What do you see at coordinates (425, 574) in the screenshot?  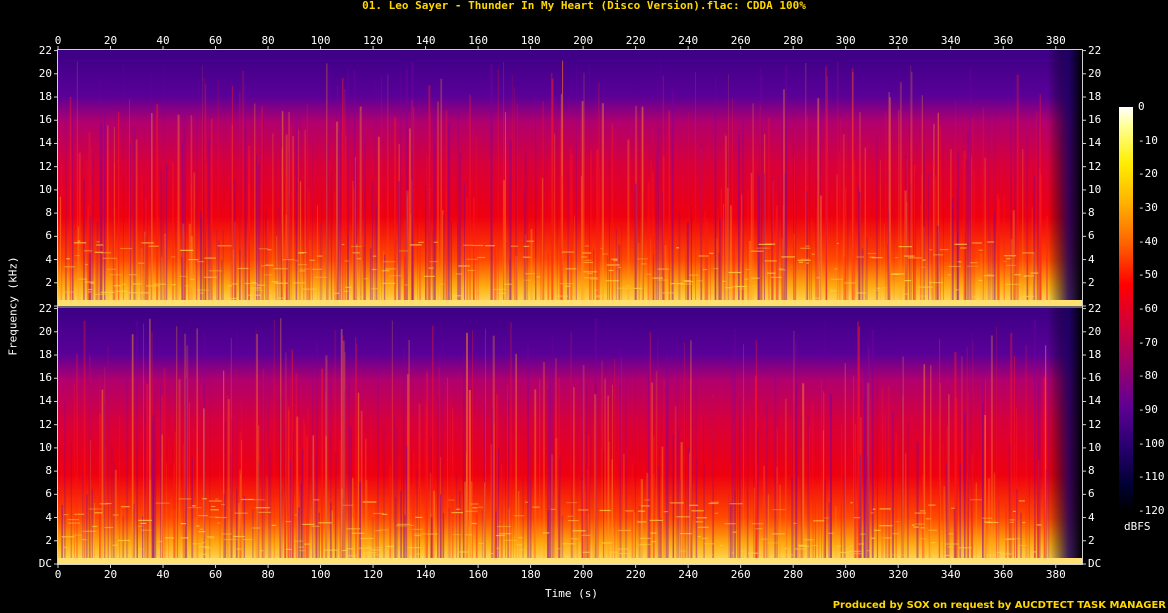 I see `x-tick-label-bottom: 140` at bounding box center [425, 574].